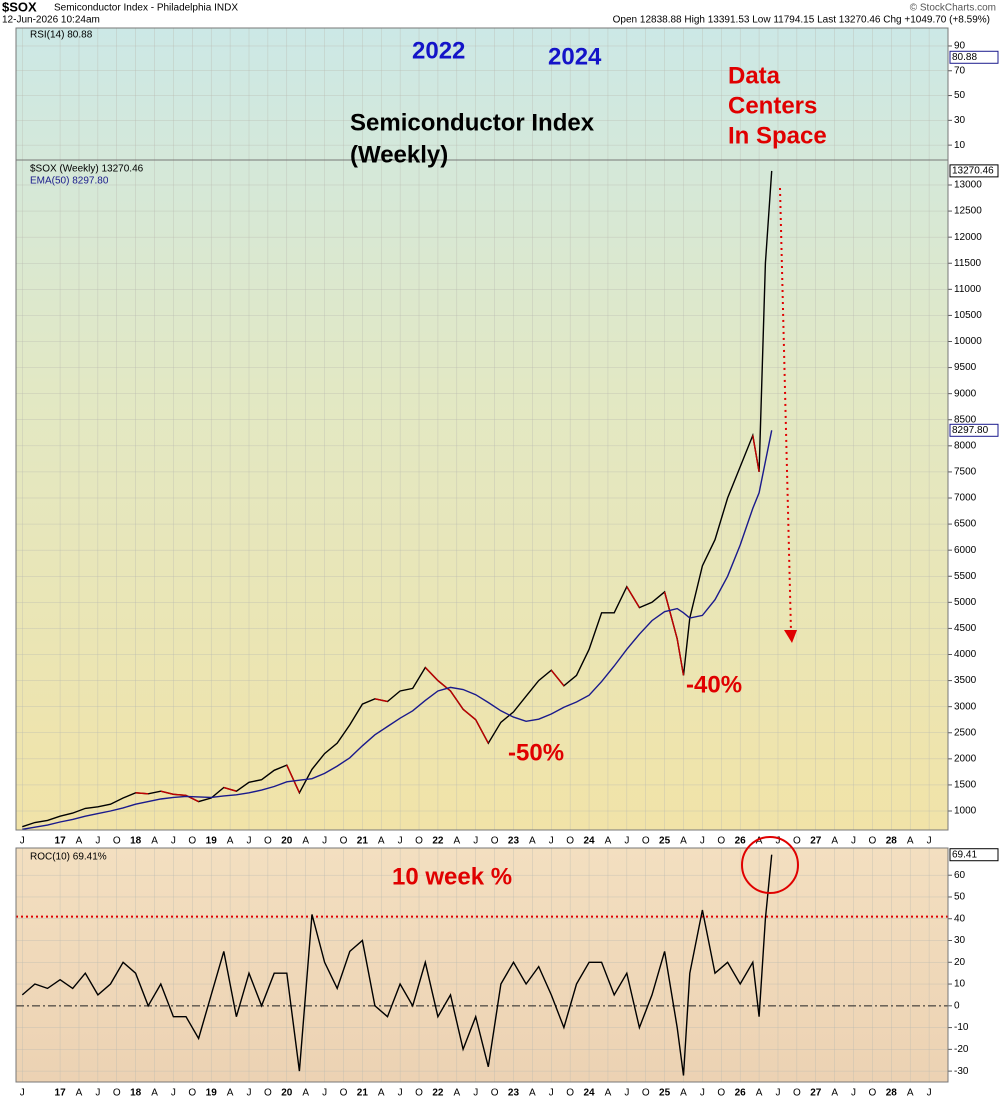 Image resolution: width=1000 pixels, height=1100 pixels. Describe the element at coordinates (965, 680) in the screenshot. I see `y-tick-label: 3500` at that location.